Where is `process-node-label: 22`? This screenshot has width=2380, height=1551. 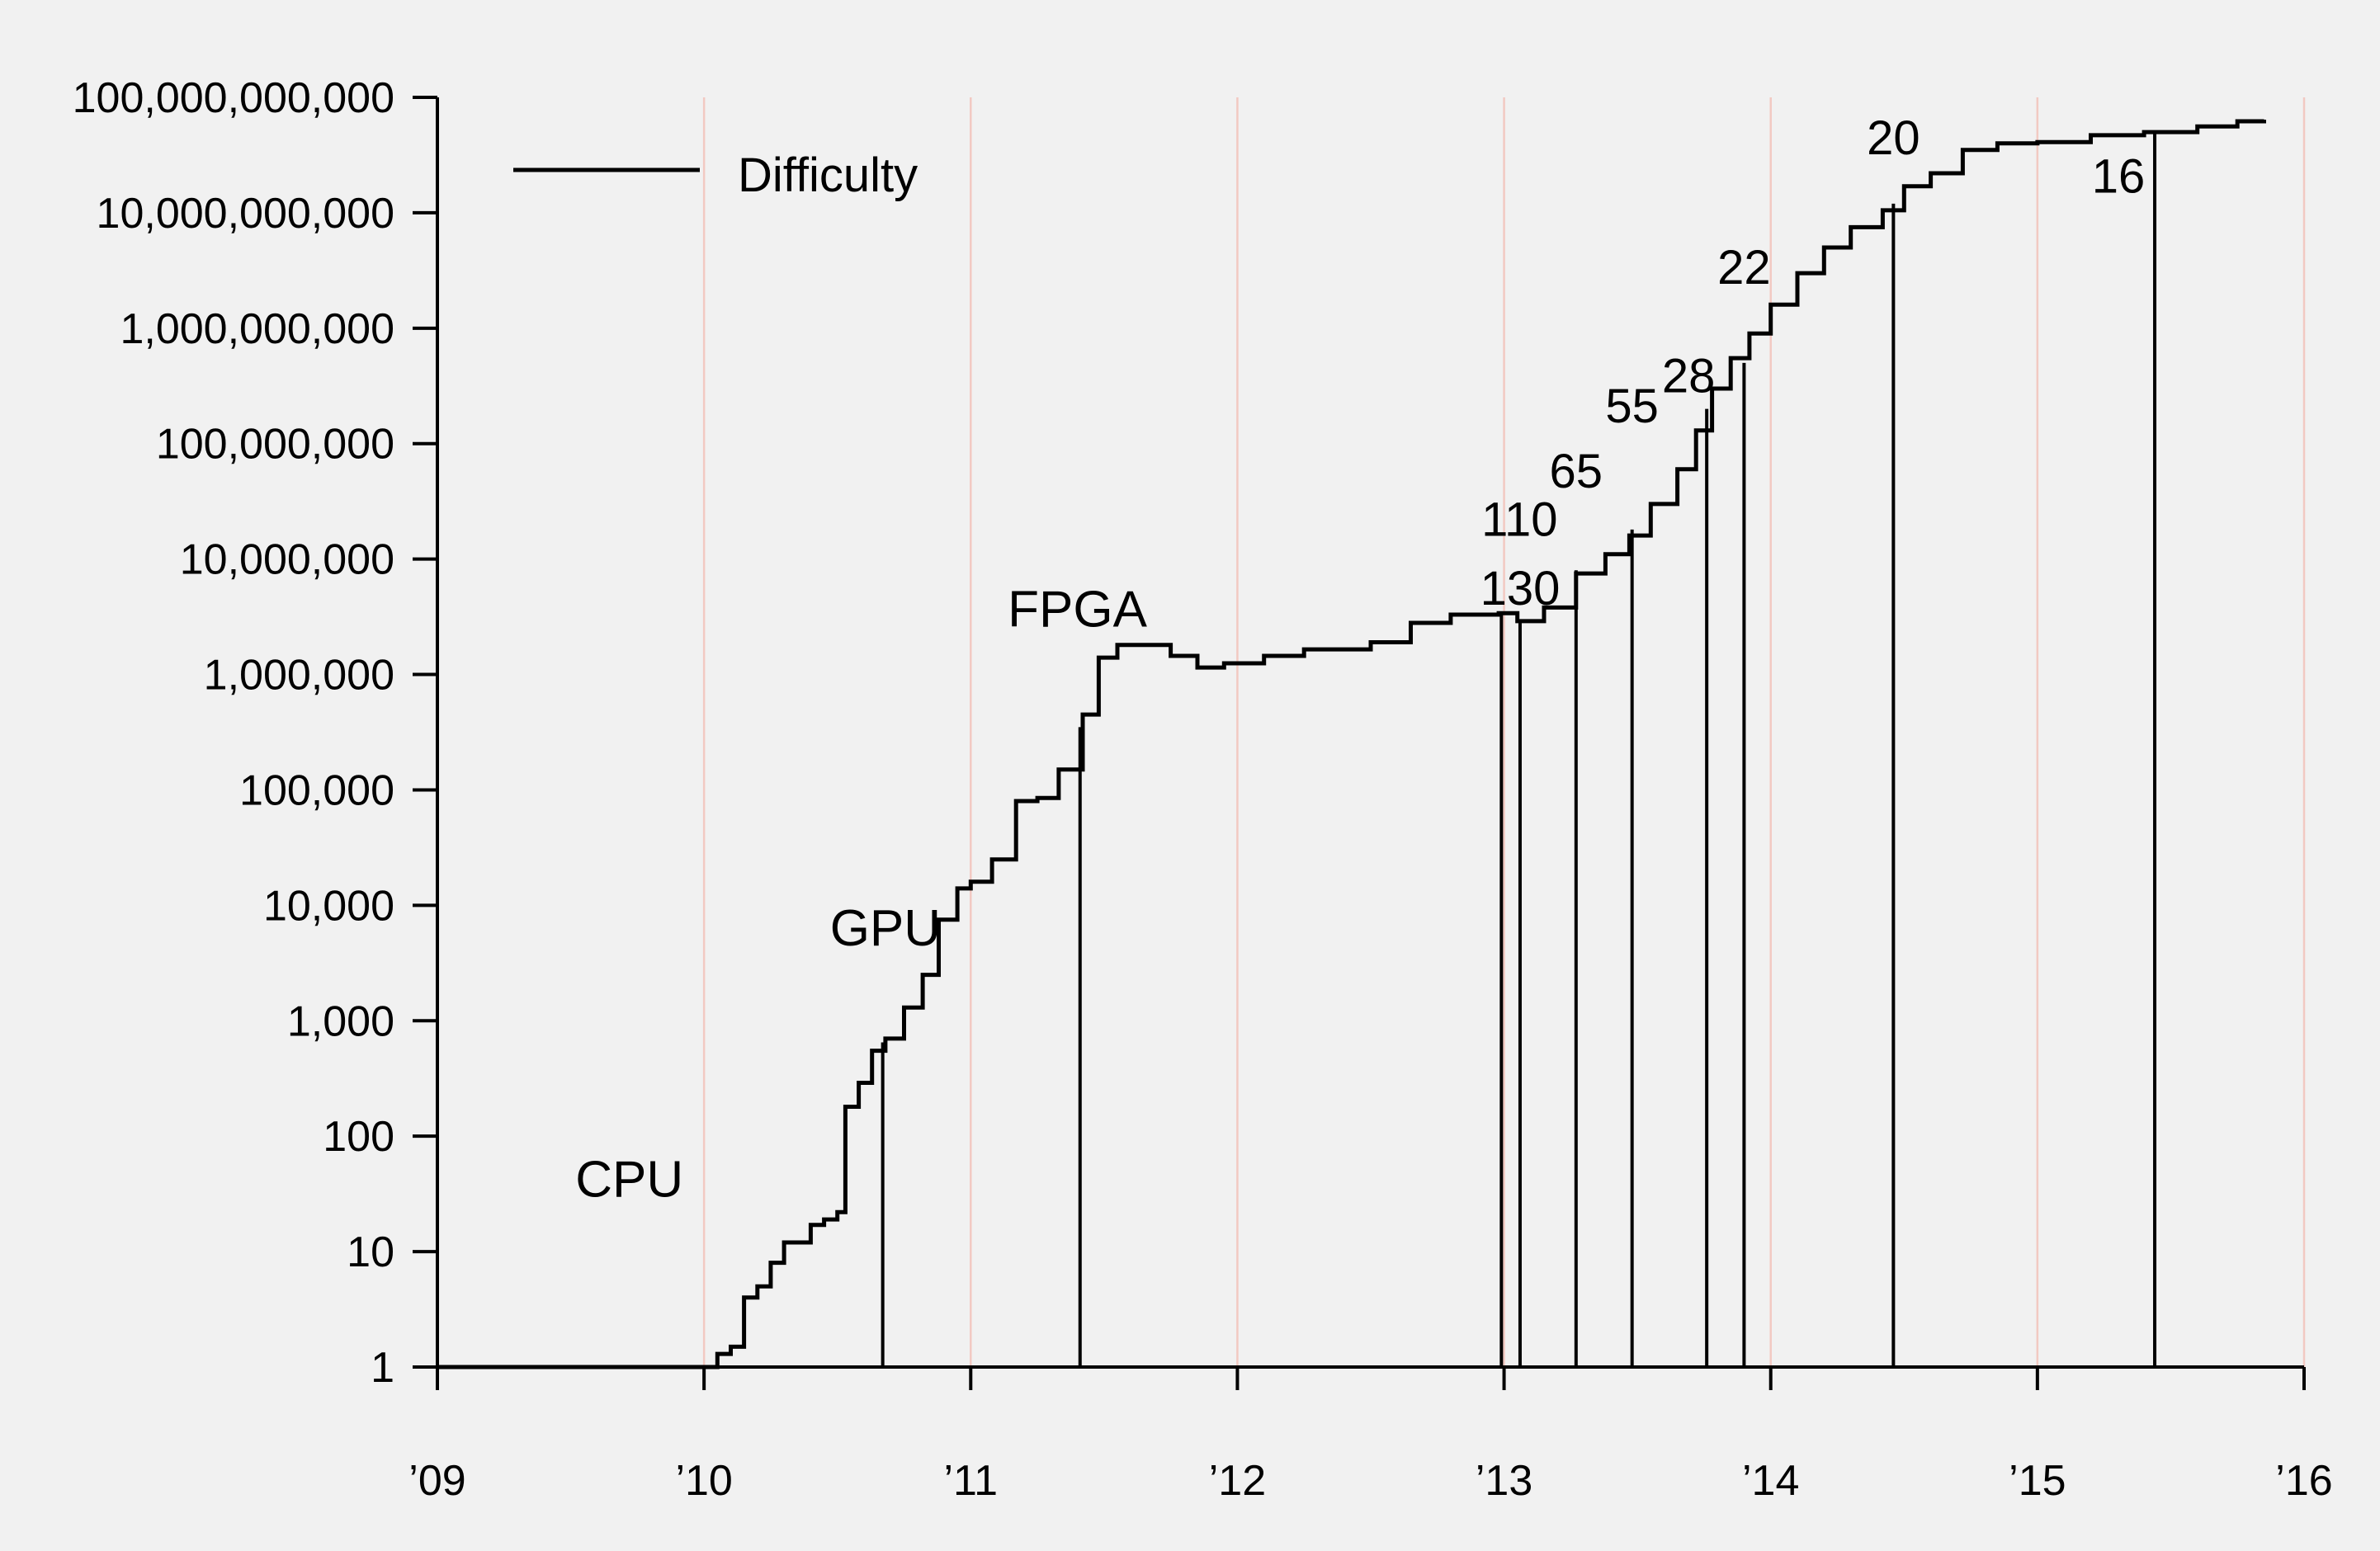 process-node-label: 22 is located at coordinates (1744, 268).